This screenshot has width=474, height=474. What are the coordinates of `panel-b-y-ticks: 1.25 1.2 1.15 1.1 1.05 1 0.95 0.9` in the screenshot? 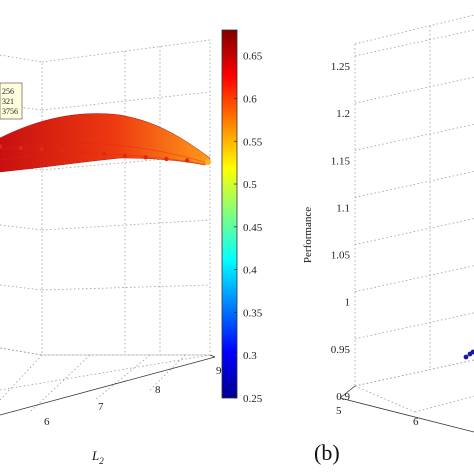 It's located at (341, 232).